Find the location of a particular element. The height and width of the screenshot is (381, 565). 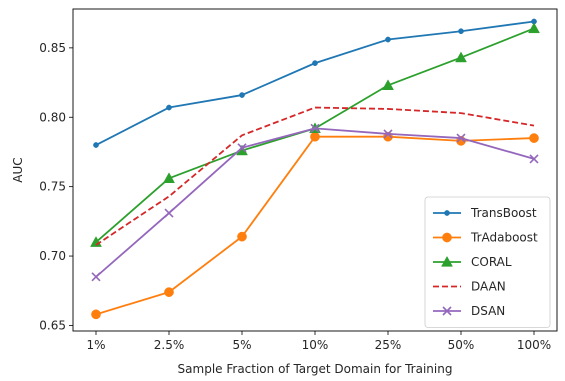

x-tick-label: 100% is located at coordinates (534, 345).